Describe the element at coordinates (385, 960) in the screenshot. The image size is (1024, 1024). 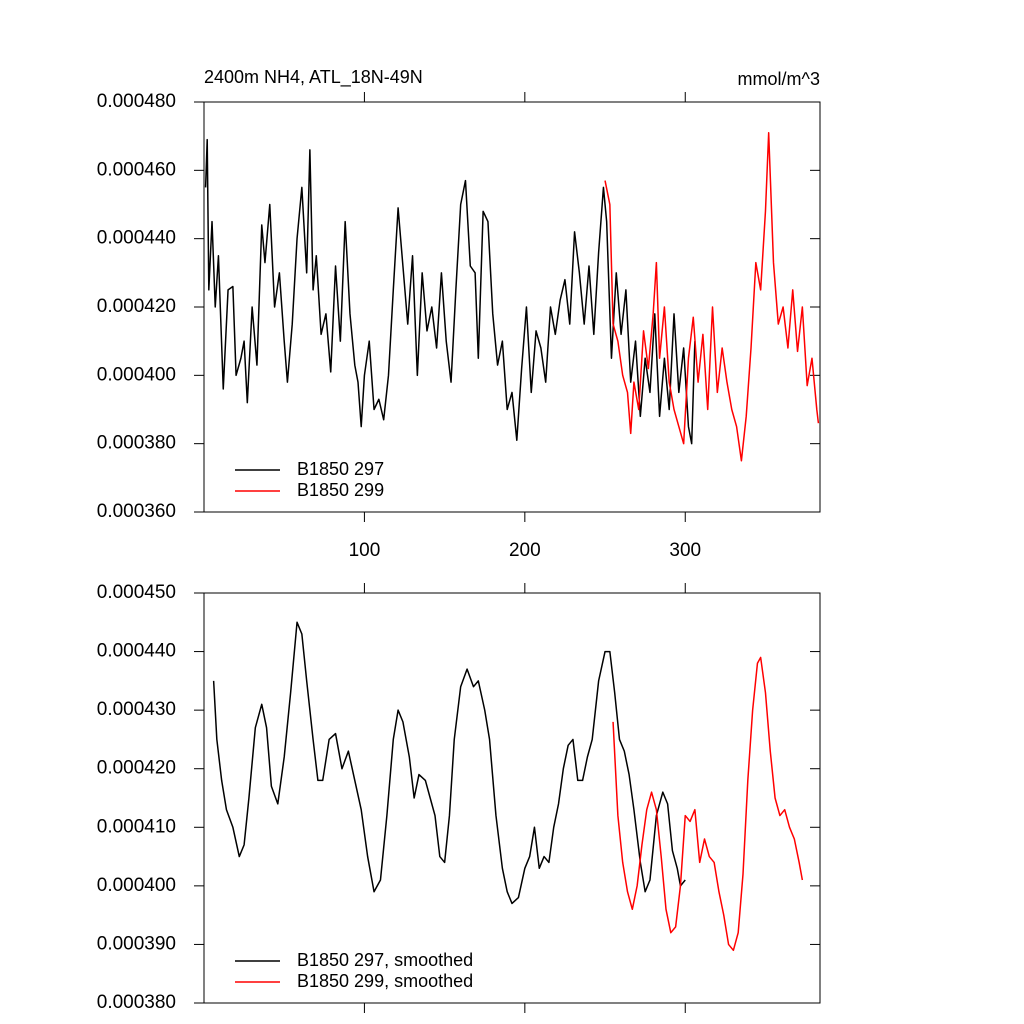
I see `legend-label: B1850 297, smoothed` at that location.